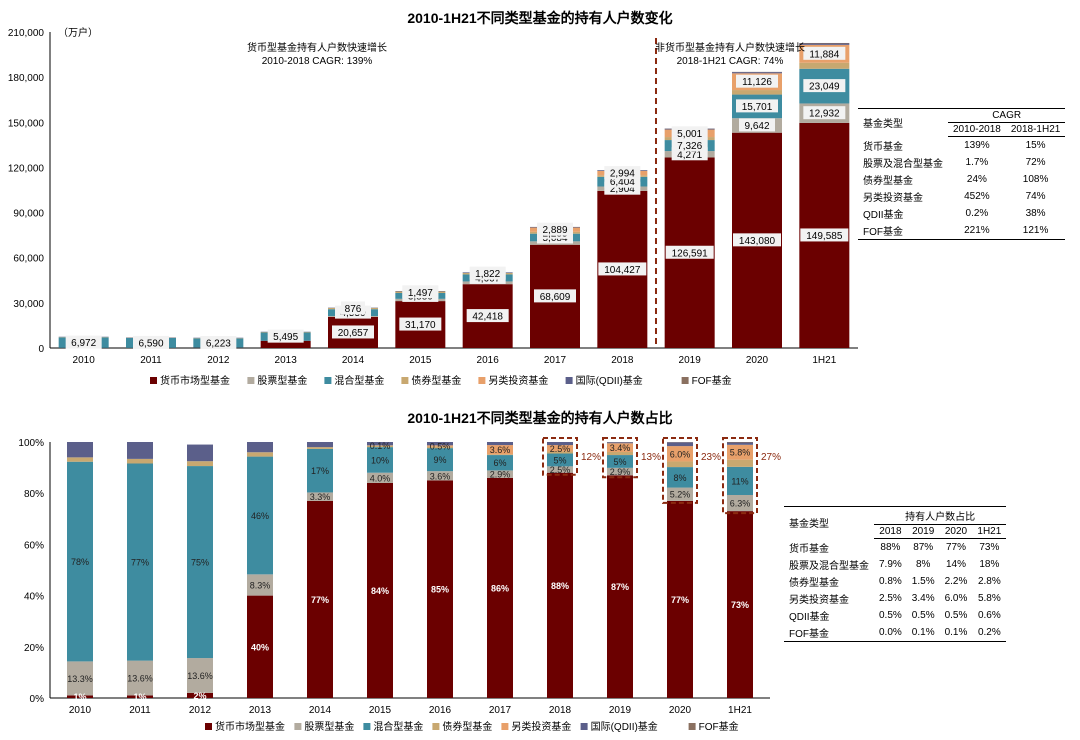  I want to click on share-table-cell: 7.9%, so click(890, 564).